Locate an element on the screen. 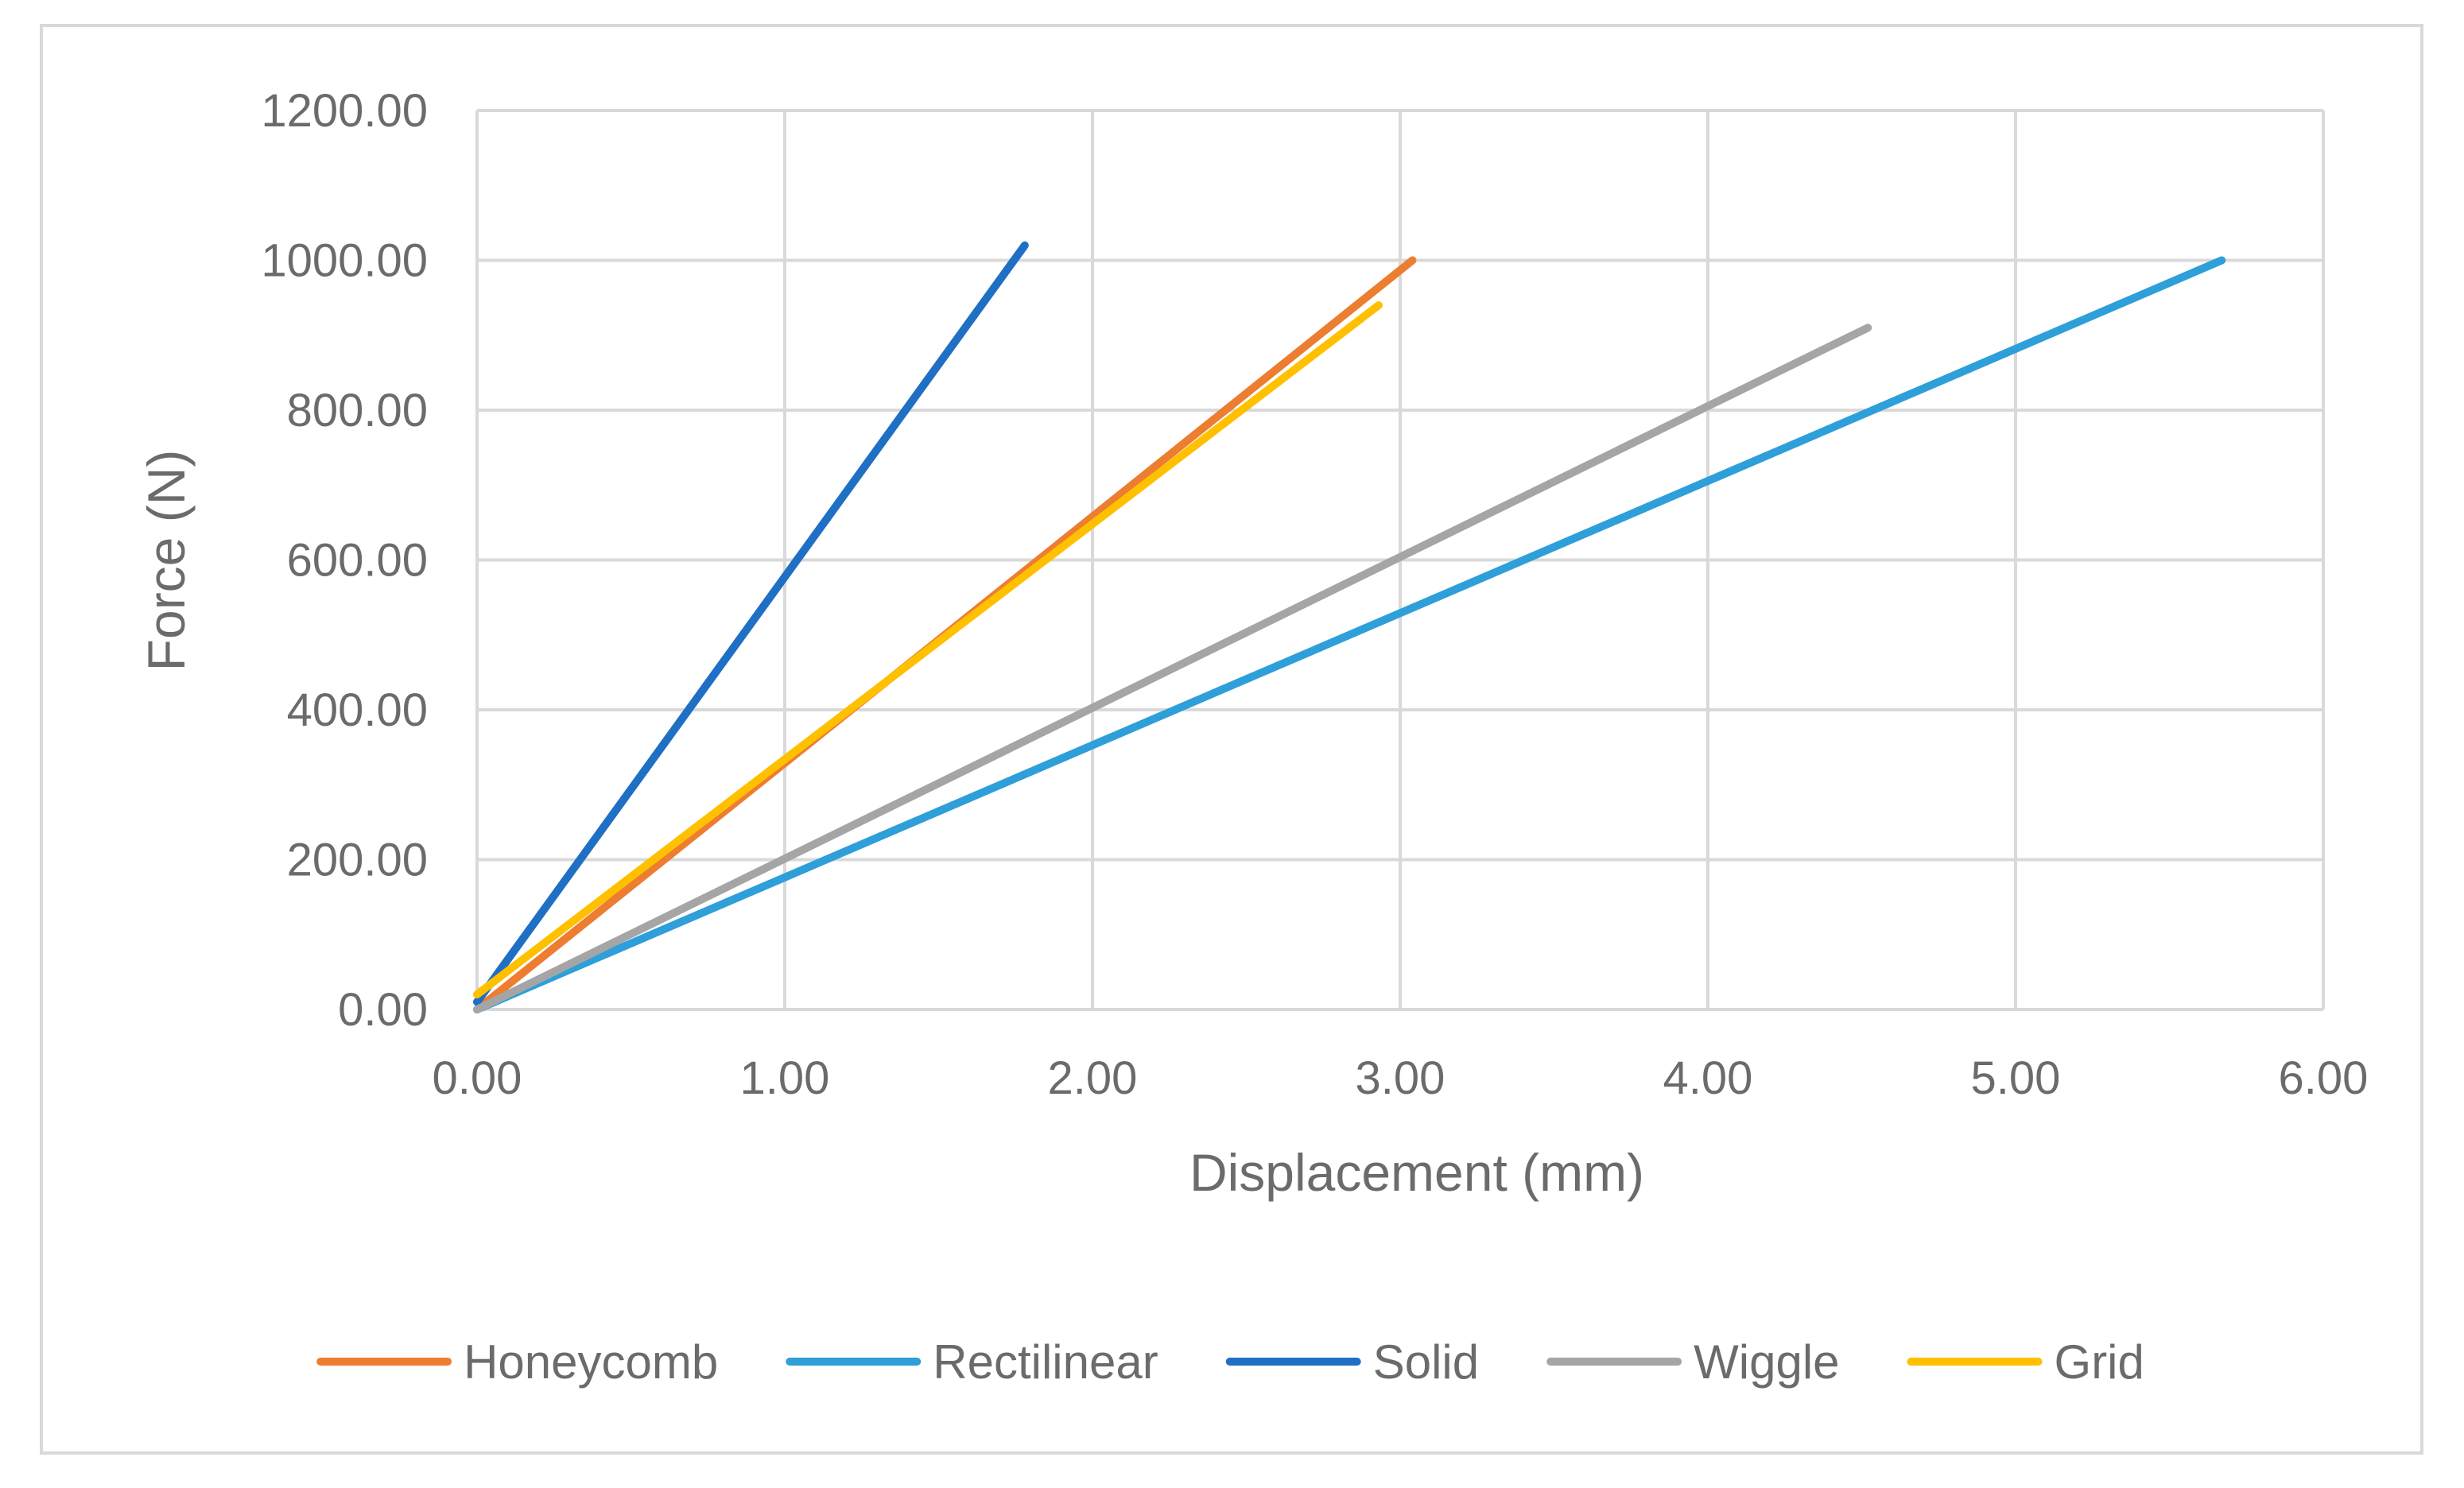  y-tick-label: 0.00 is located at coordinates (383, 1010).